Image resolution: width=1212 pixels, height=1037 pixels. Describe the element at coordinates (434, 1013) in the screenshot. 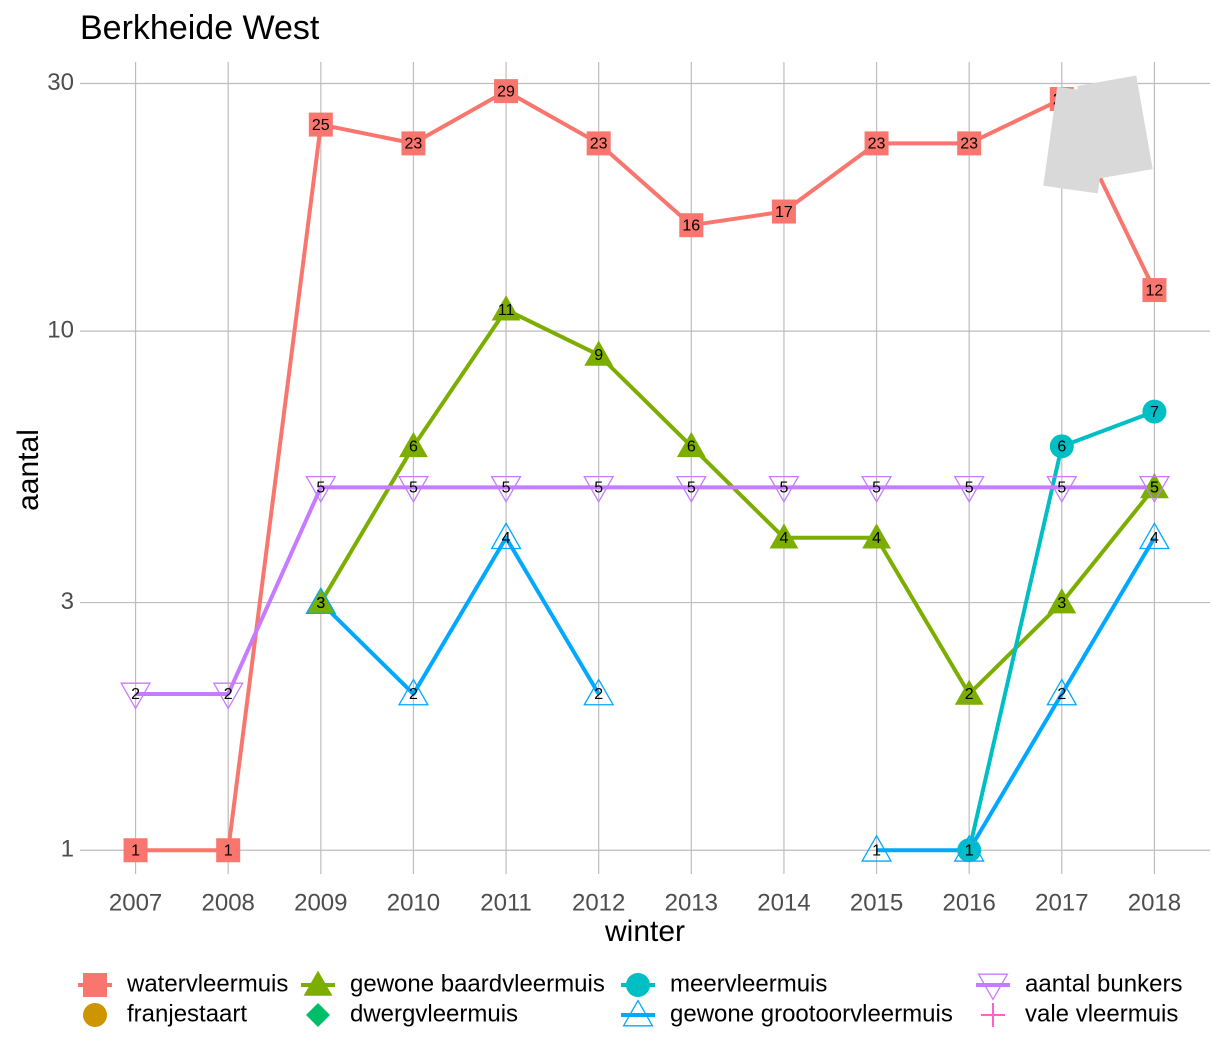

I see `legend-label: dwergvleermuis` at that location.